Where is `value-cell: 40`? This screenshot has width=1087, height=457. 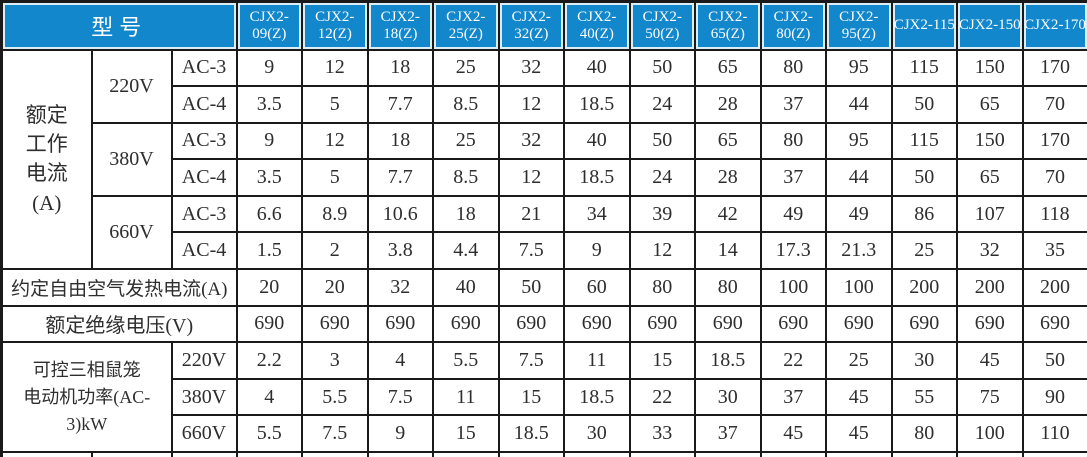
value-cell: 40 is located at coordinates (597, 141).